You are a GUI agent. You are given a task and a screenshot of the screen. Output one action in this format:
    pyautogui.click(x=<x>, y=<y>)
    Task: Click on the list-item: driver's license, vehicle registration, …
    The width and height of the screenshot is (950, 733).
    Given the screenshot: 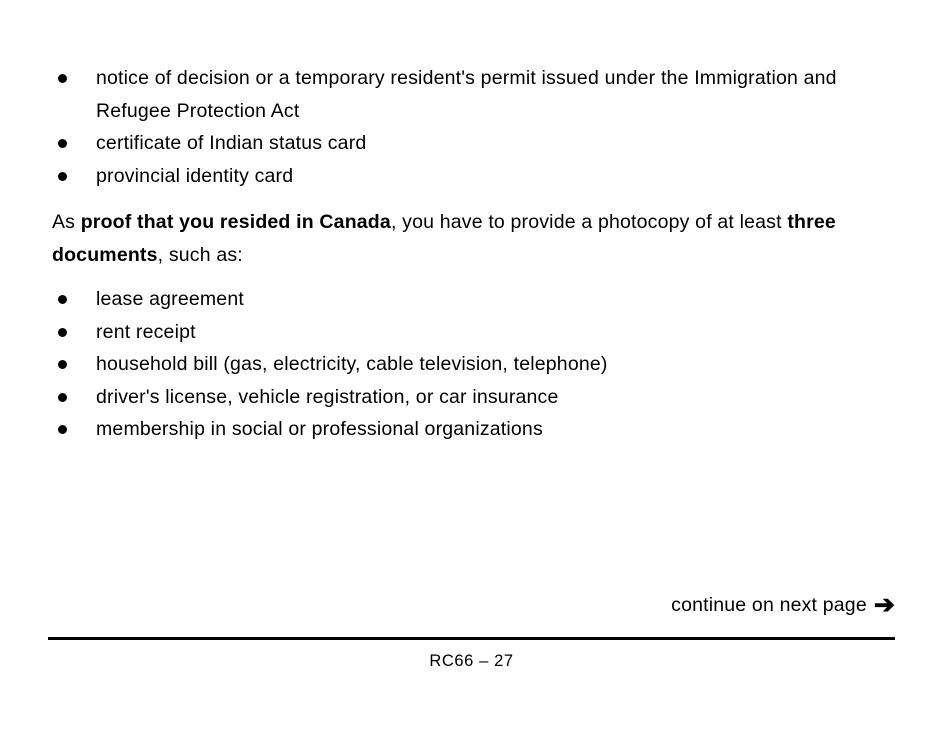 What is the action you would take?
    pyautogui.click(x=470, y=397)
    